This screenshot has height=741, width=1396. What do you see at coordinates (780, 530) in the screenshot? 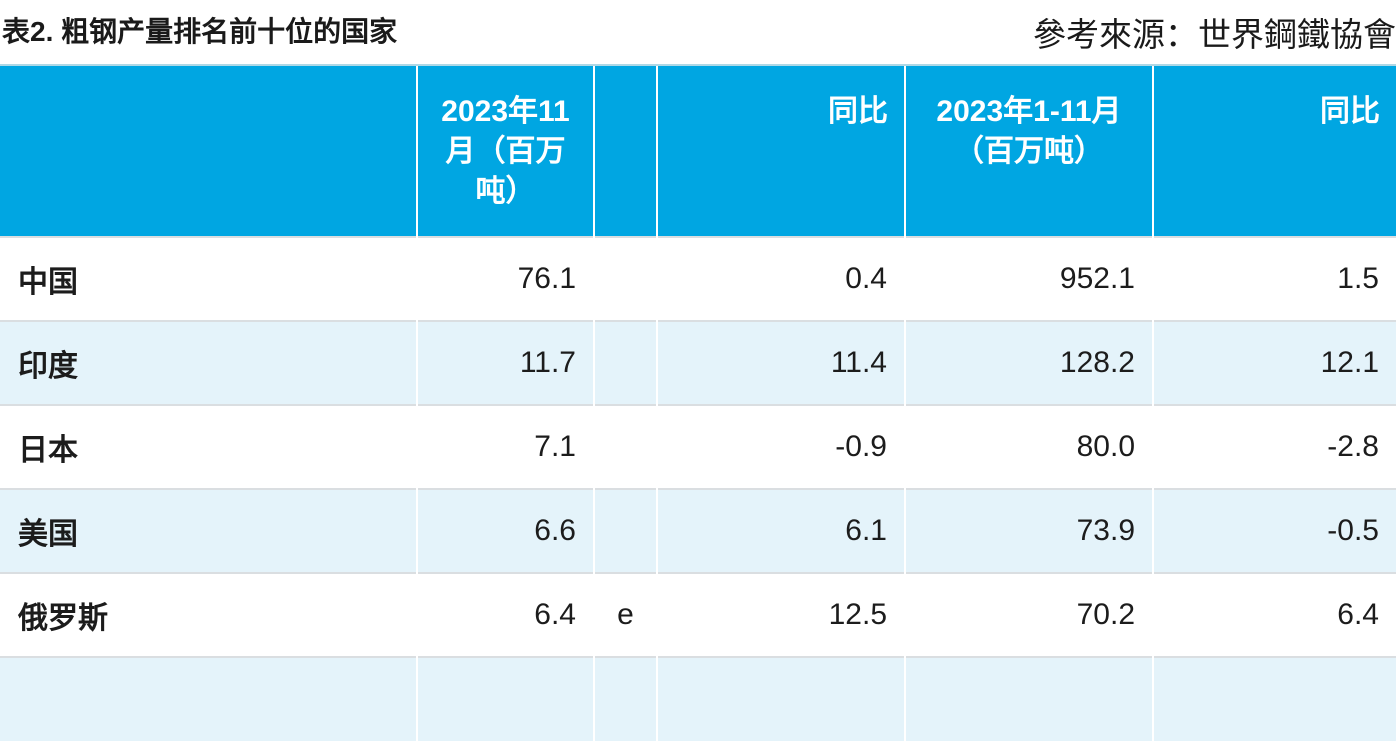
I see `nov-yoy-cell: 6.1` at bounding box center [780, 530].